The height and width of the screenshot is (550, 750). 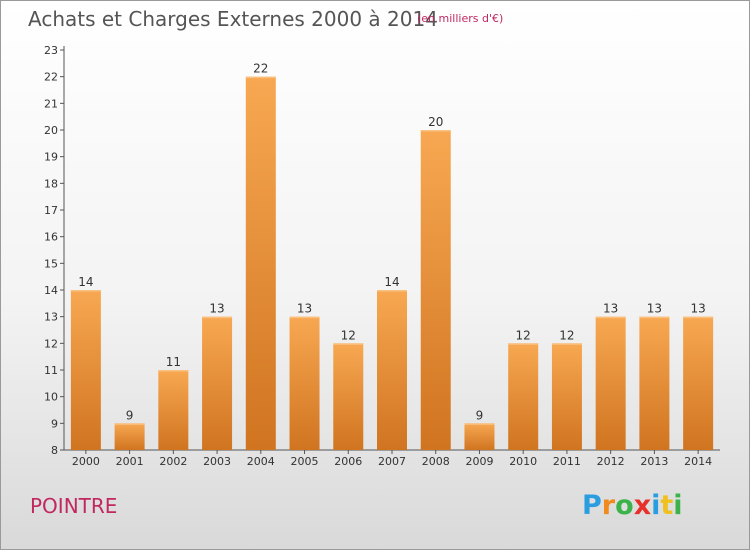 What do you see at coordinates (523, 461) in the screenshot?
I see `x-tick-label: 2010` at bounding box center [523, 461].